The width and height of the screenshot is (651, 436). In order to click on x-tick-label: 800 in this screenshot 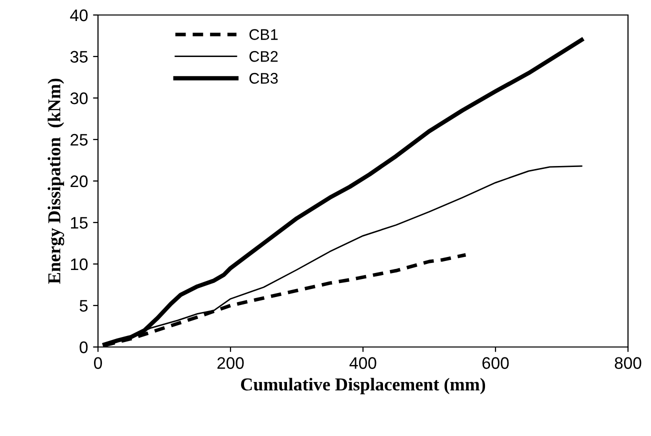, I will do `click(628, 363)`.